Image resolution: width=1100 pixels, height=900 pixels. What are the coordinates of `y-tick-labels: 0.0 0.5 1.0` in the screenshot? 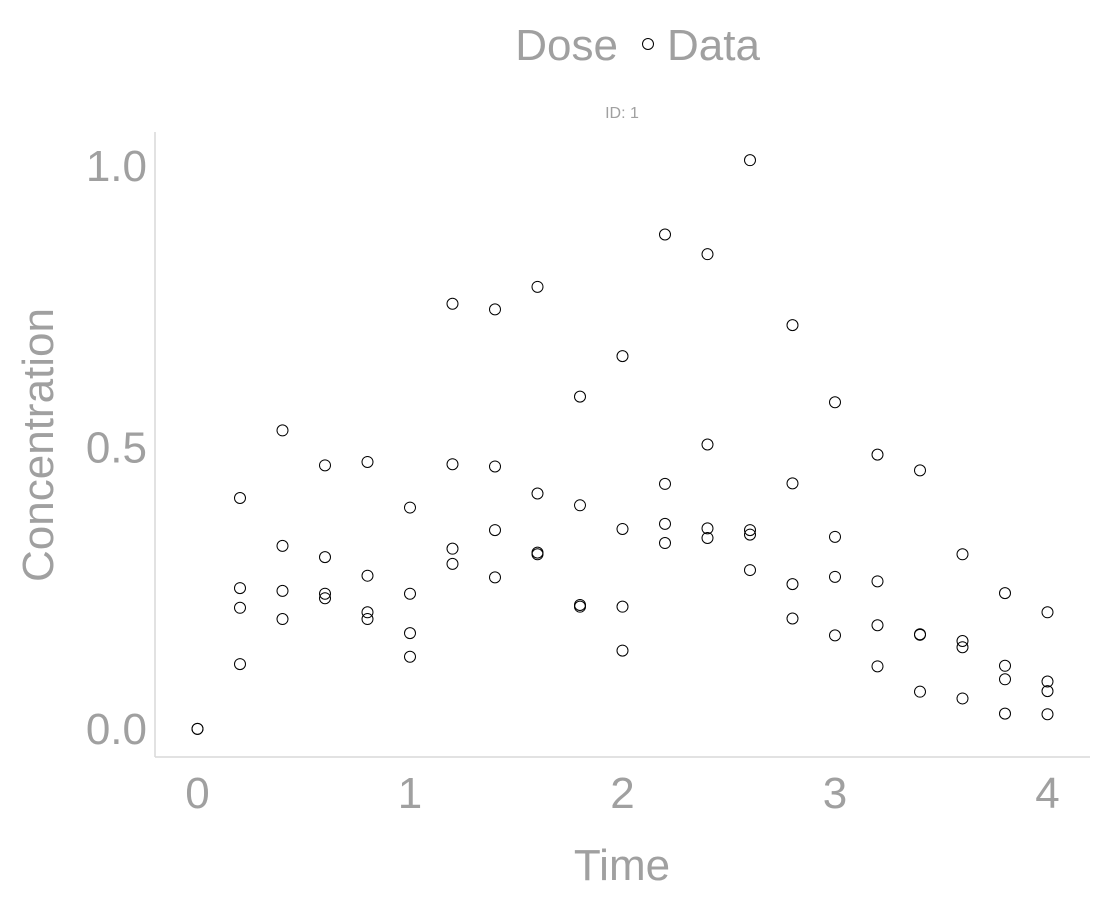 It's located at (116, 448).